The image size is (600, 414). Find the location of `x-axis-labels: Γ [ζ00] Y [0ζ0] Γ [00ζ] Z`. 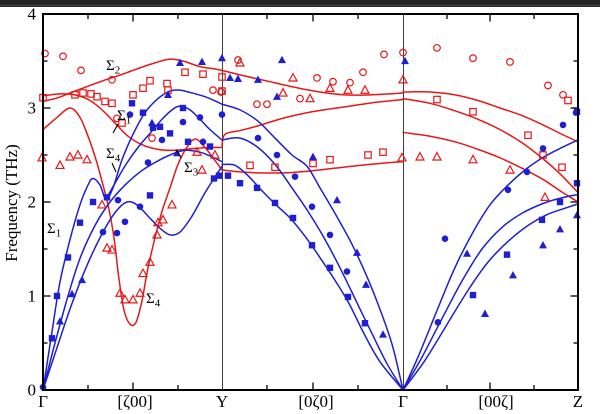

x-axis-labels: Γ [ζ00] Y [0ζ0] Γ [00ζ] Z is located at coordinates (310, 401).